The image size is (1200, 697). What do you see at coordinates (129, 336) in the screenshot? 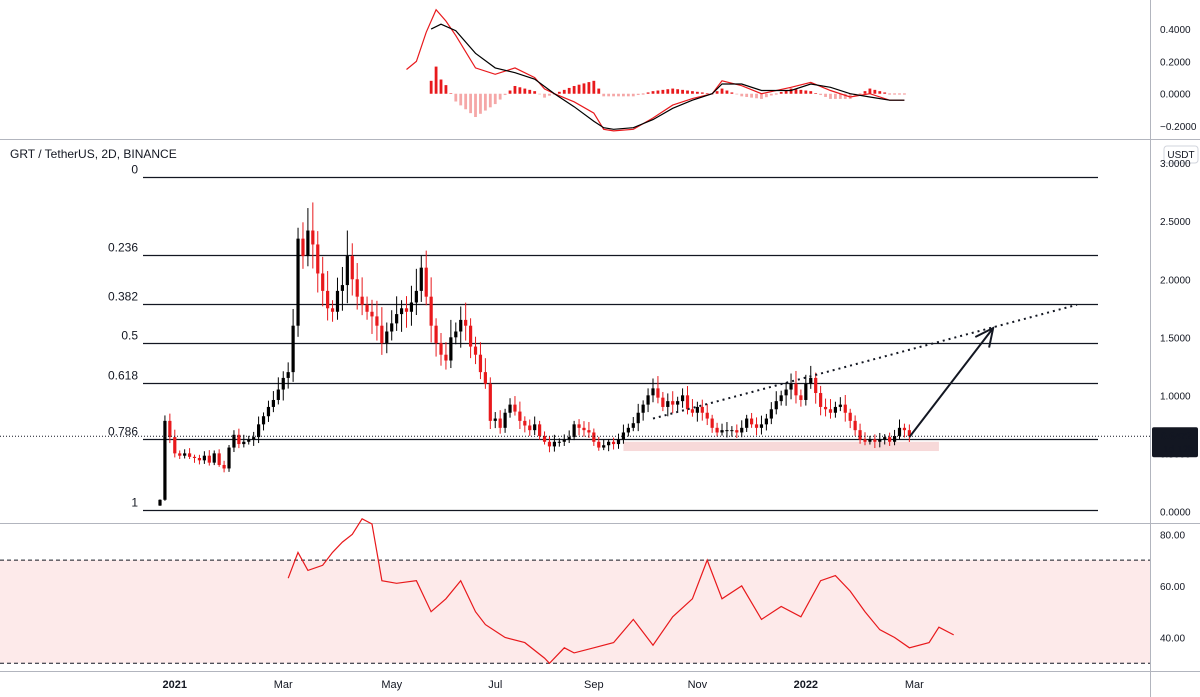
I see `fib-label: 0.5` at bounding box center [129, 336].